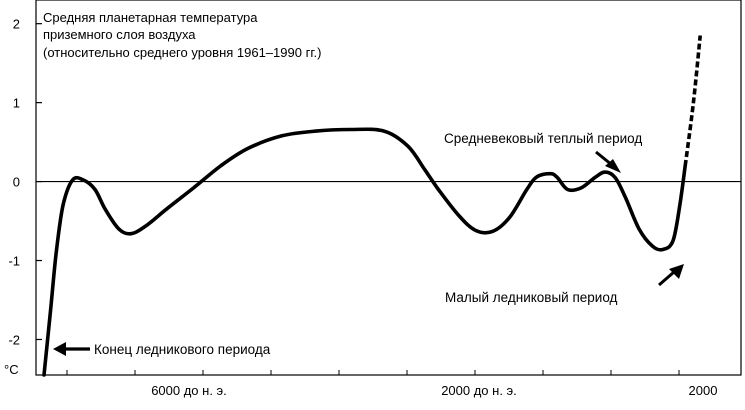  Describe the element at coordinates (71, 349) in the screenshot. I see `arrow-end-of-ice-age` at that location.